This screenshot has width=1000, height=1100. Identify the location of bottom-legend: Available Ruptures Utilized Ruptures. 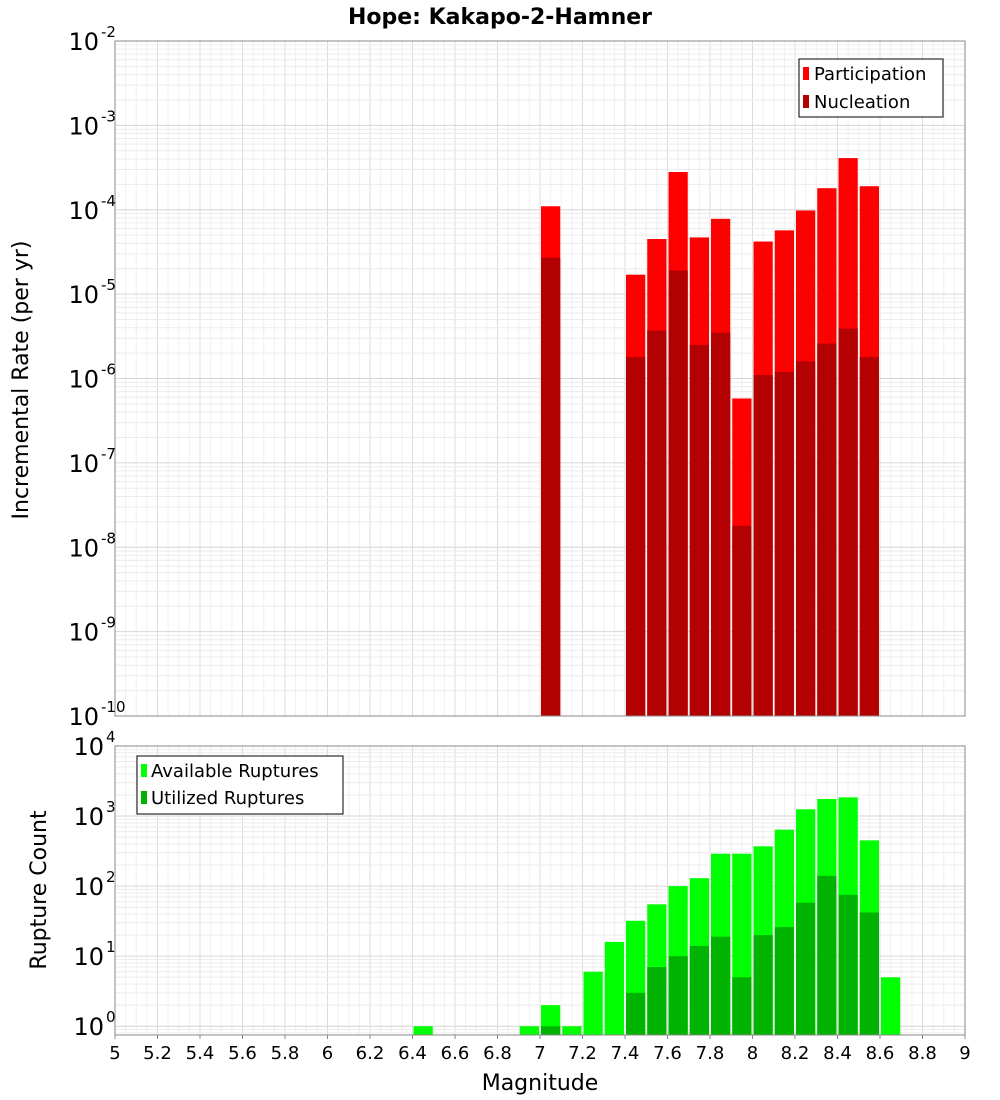
(240, 785).